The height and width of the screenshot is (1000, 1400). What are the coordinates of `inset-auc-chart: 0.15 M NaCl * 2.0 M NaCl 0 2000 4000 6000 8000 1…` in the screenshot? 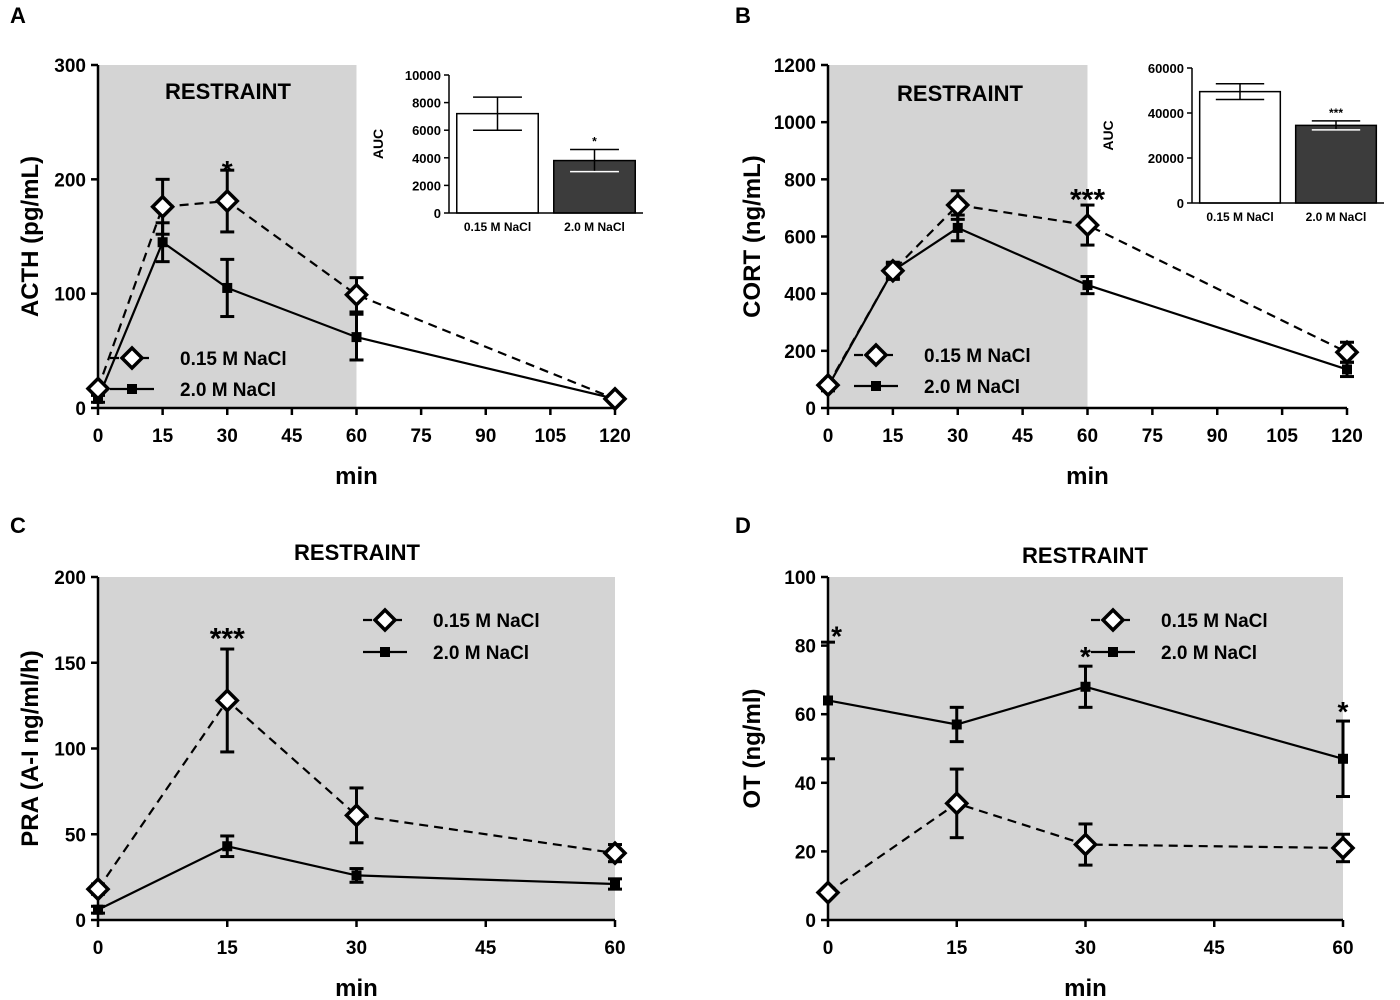 It's located at (511, 156).